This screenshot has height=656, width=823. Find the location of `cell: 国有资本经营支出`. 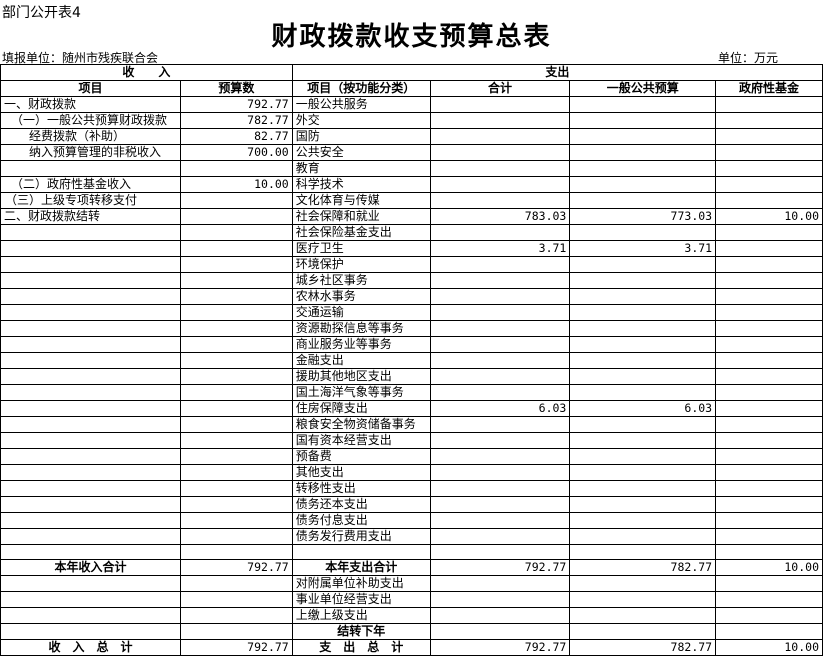

cell: 国有资本经营支出 is located at coordinates (361, 440).